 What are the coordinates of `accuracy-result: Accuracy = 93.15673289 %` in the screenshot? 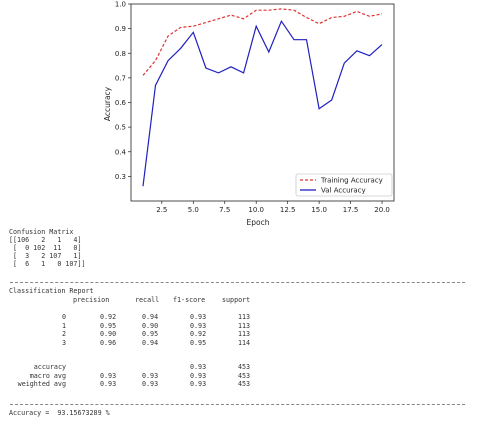 It's located at (59, 413).